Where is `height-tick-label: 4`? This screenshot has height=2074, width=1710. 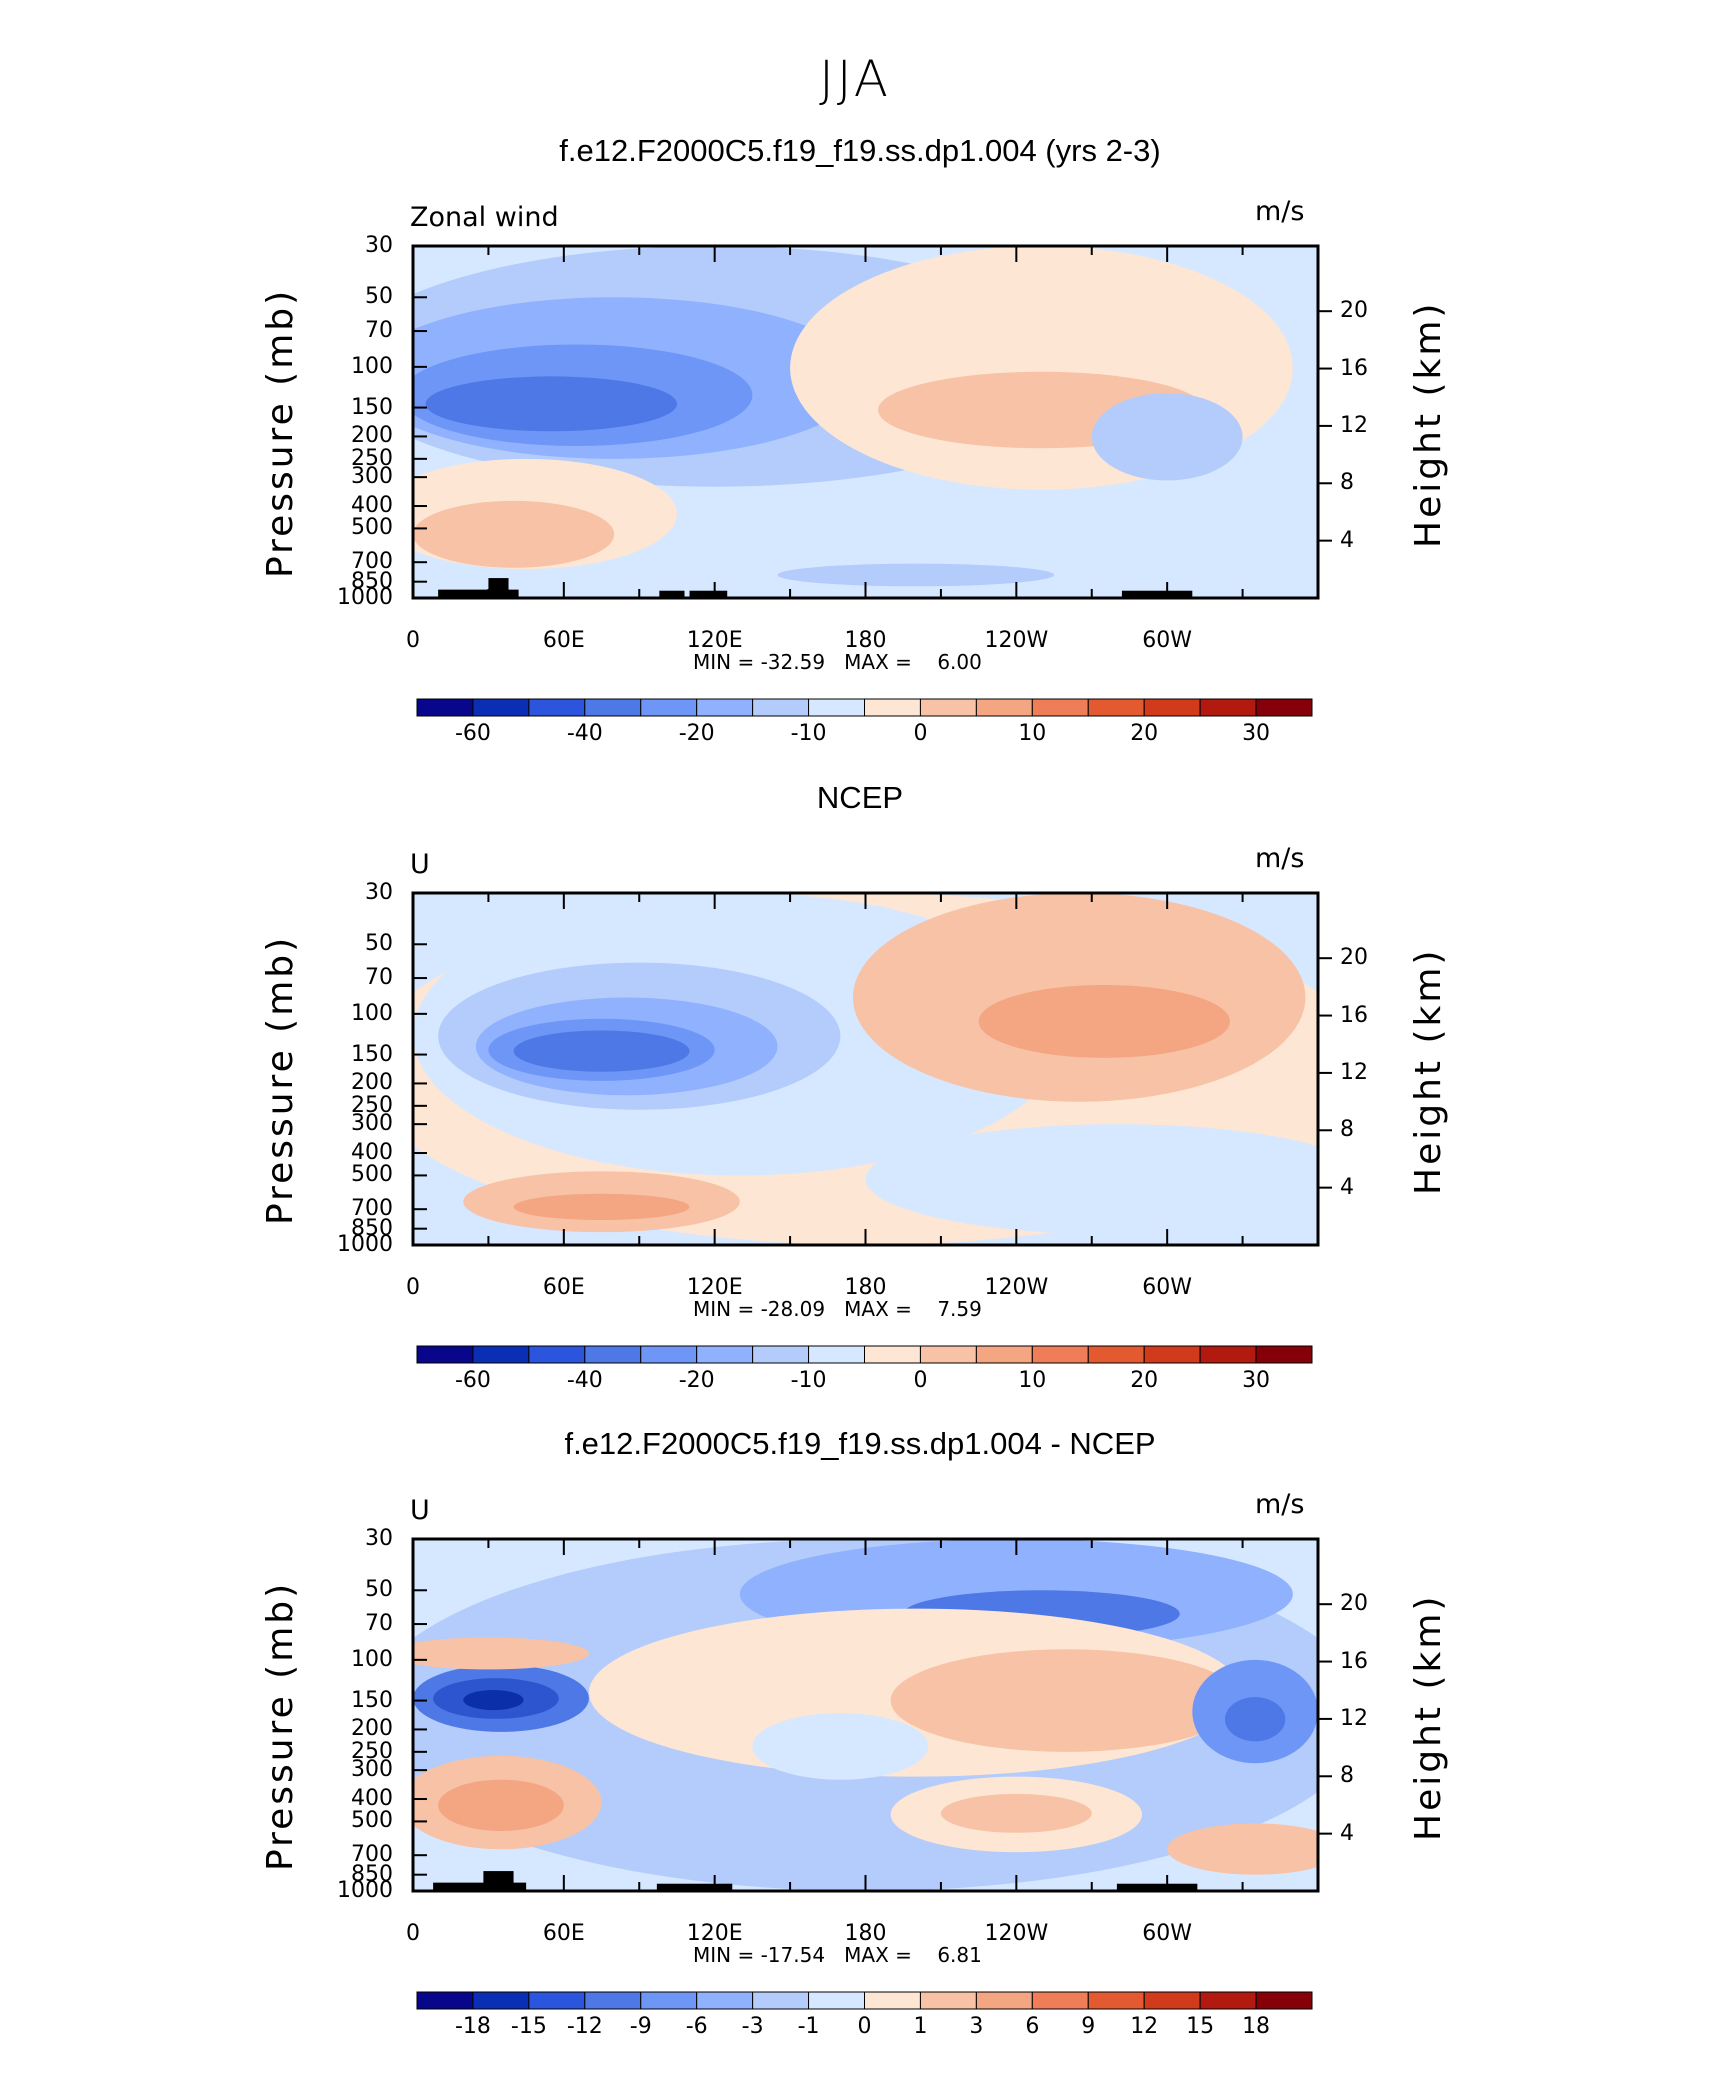
height-tick-label: 4 is located at coordinates (1347, 1833).